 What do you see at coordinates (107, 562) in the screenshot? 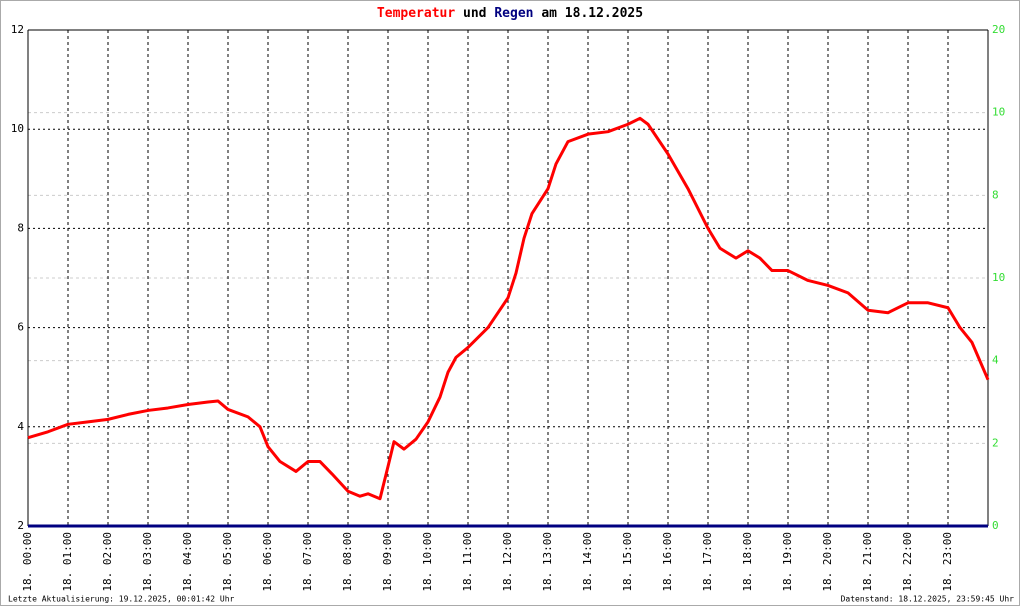
I see `x-tick-label: 18. 02:00` at bounding box center [107, 562].